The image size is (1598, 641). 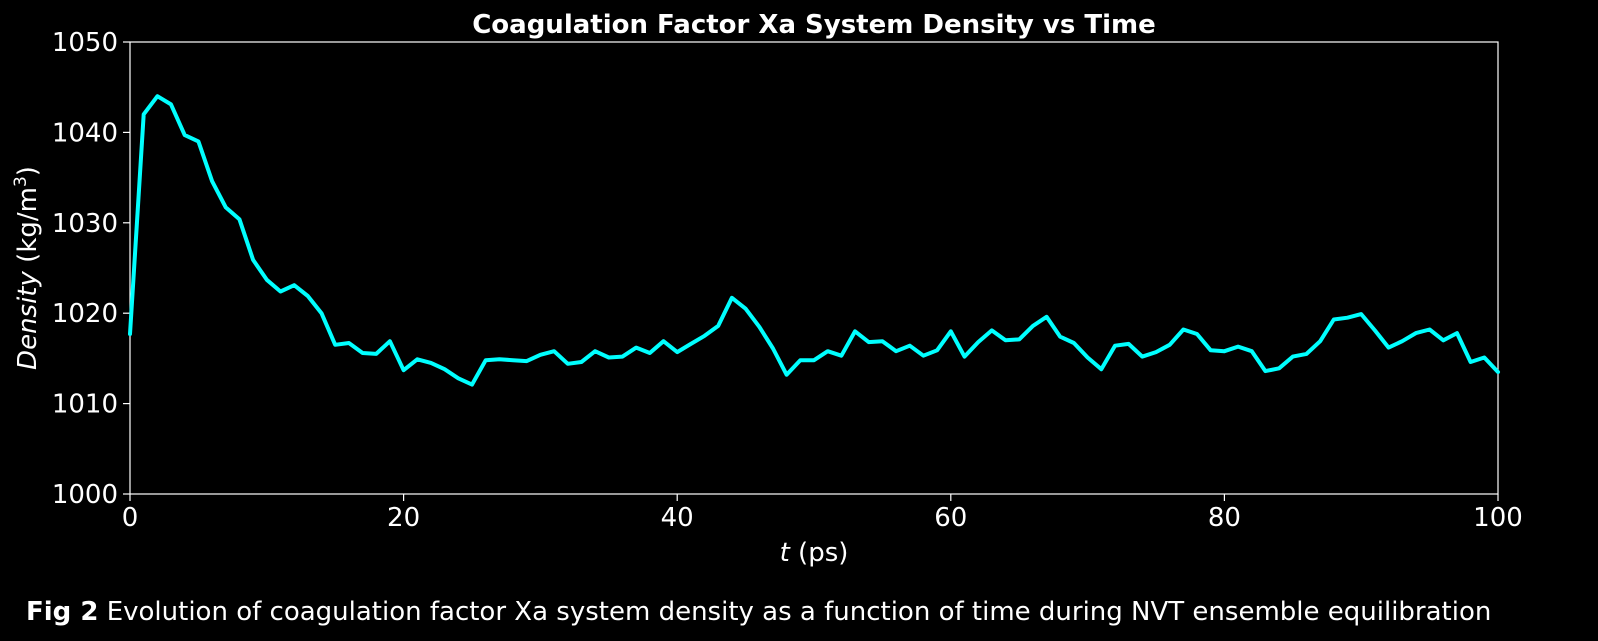 What do you see at coordinates (1224, 518) in the screenshot?
I see `x-tick-label: 80` at bounding box center [1224, 518].